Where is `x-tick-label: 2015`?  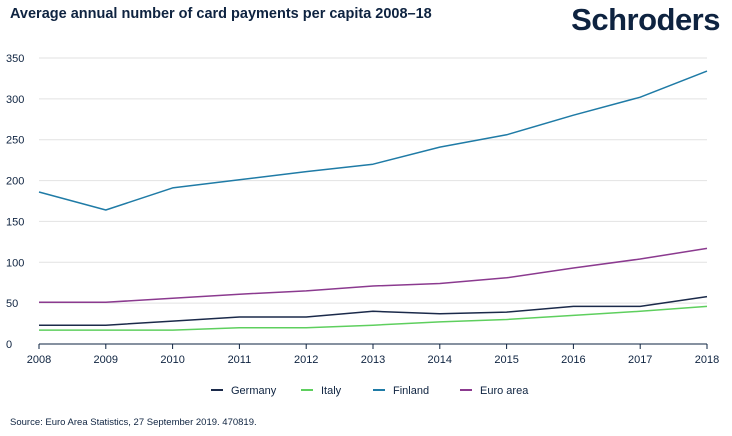
x-tick-label: 2015 is located at coordinates (506, 360).